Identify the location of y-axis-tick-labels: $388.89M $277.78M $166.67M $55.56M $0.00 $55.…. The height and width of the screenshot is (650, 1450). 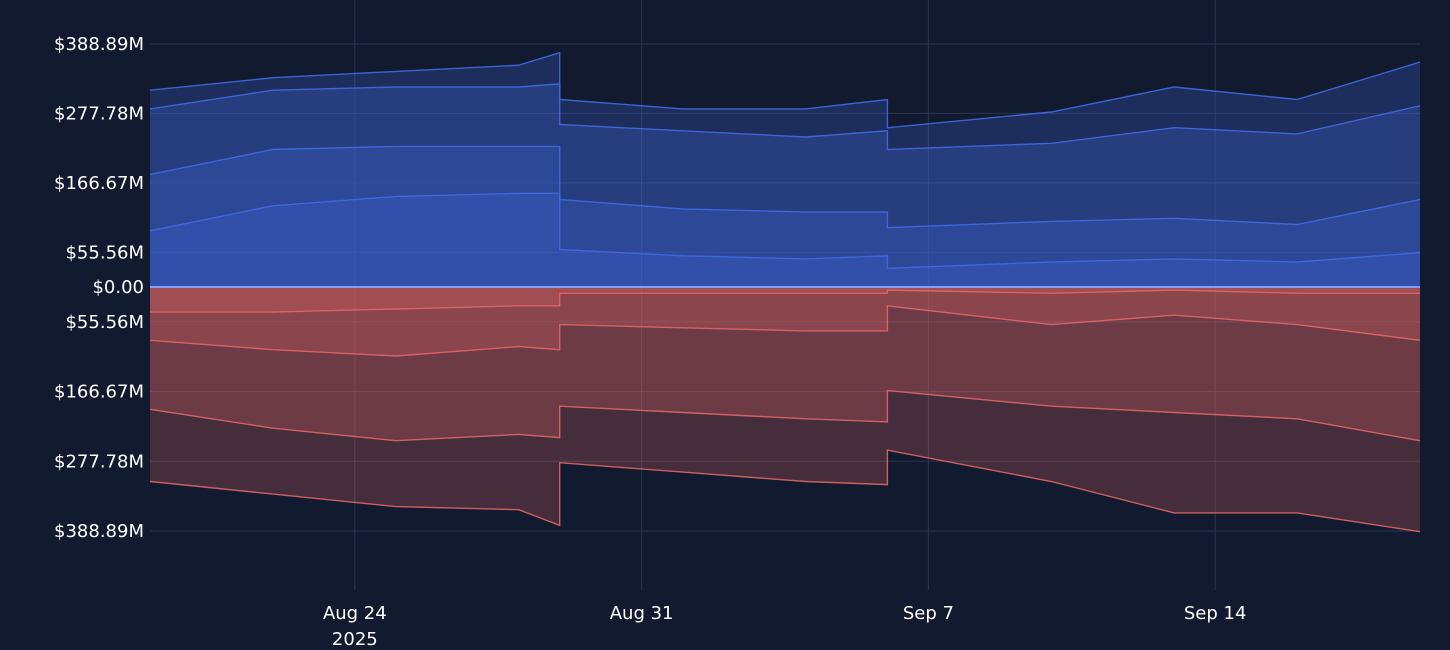
(99, 288).